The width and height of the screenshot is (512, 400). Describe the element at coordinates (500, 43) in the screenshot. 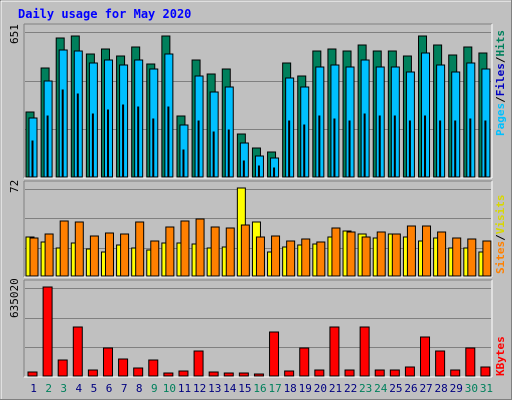

I see `legend-hits: Hits` at that location.